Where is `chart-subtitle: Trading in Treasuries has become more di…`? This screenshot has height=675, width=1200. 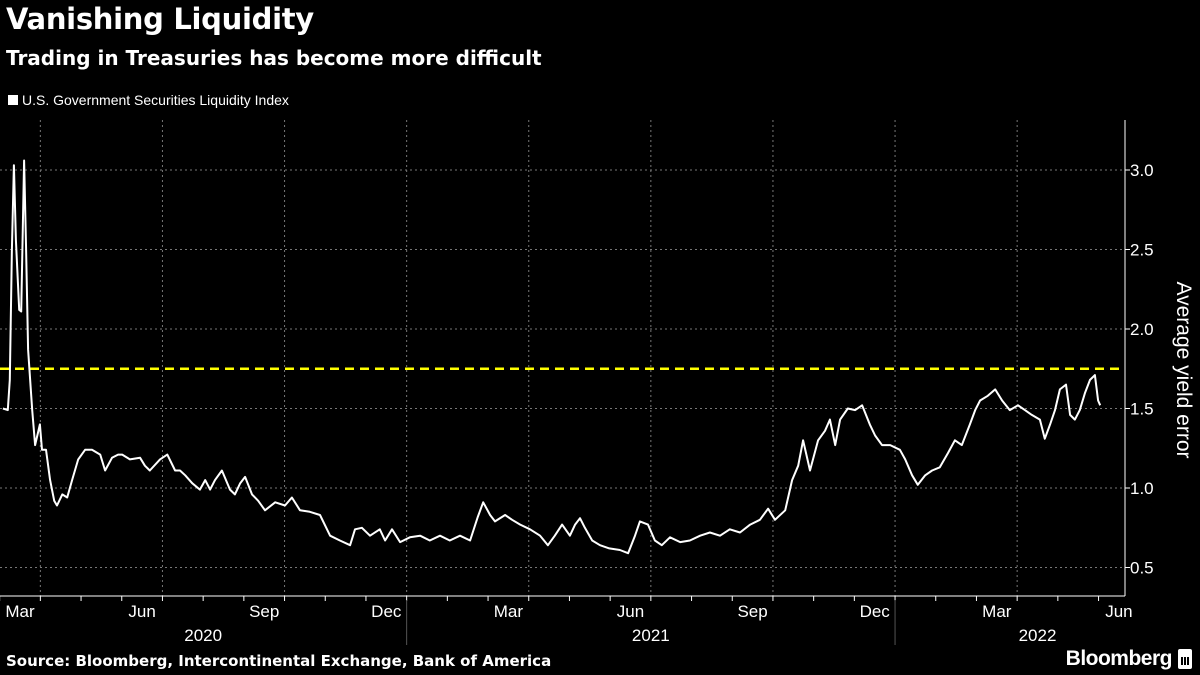
chart-subtitle: Trading in Treasuries has become more di… is located at coordinates (274, 58).